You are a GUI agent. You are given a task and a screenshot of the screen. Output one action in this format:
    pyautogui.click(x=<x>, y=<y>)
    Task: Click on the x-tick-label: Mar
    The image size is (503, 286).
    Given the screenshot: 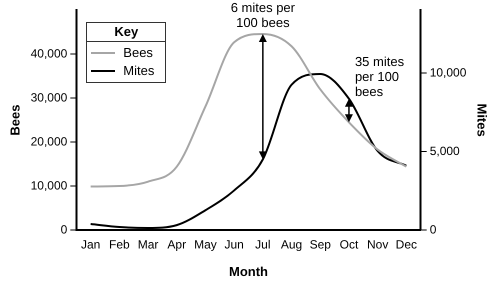 What is the action you would take?
    pyautogui.click(x=148, y=245)
    